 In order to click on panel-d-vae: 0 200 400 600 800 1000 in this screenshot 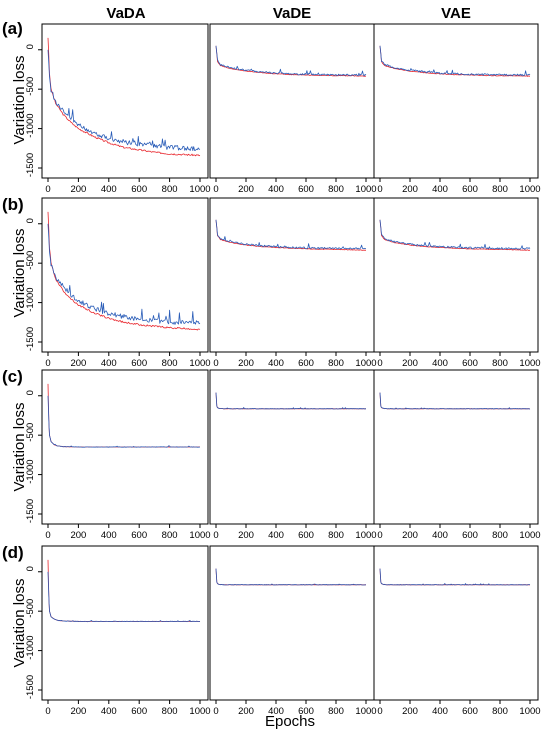, I will do `click(457, 631)`.